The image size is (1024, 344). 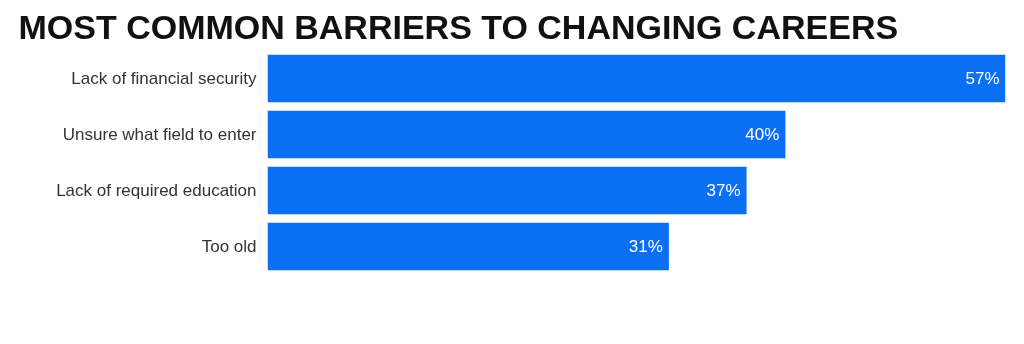 What do you see at coordinates (762, 134) in the screenshot?
I see `data-label: 40%` at bounding box center [762, 134].